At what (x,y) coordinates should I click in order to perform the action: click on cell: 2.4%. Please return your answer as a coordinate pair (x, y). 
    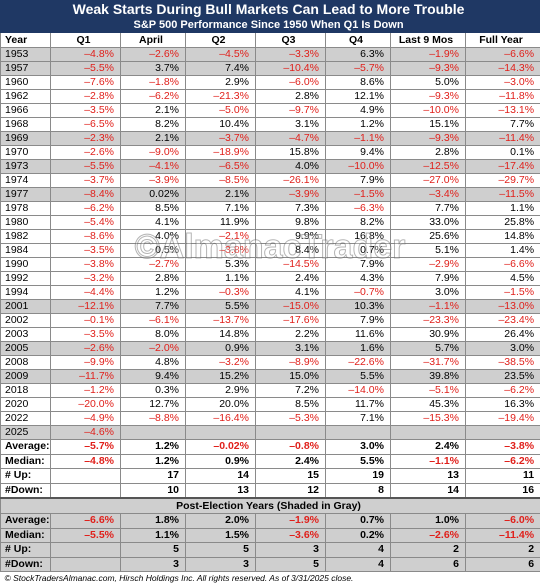
    Looking at the image, I should click on (428, 447).